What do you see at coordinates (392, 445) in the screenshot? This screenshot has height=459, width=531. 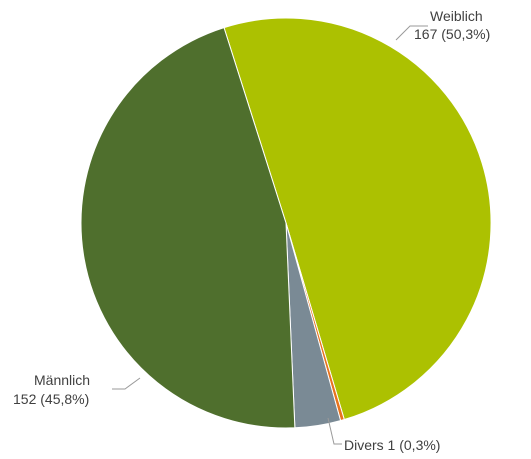 I see `label-divers: Divers 1 (0,3%)` at bounding box center [392, 445].